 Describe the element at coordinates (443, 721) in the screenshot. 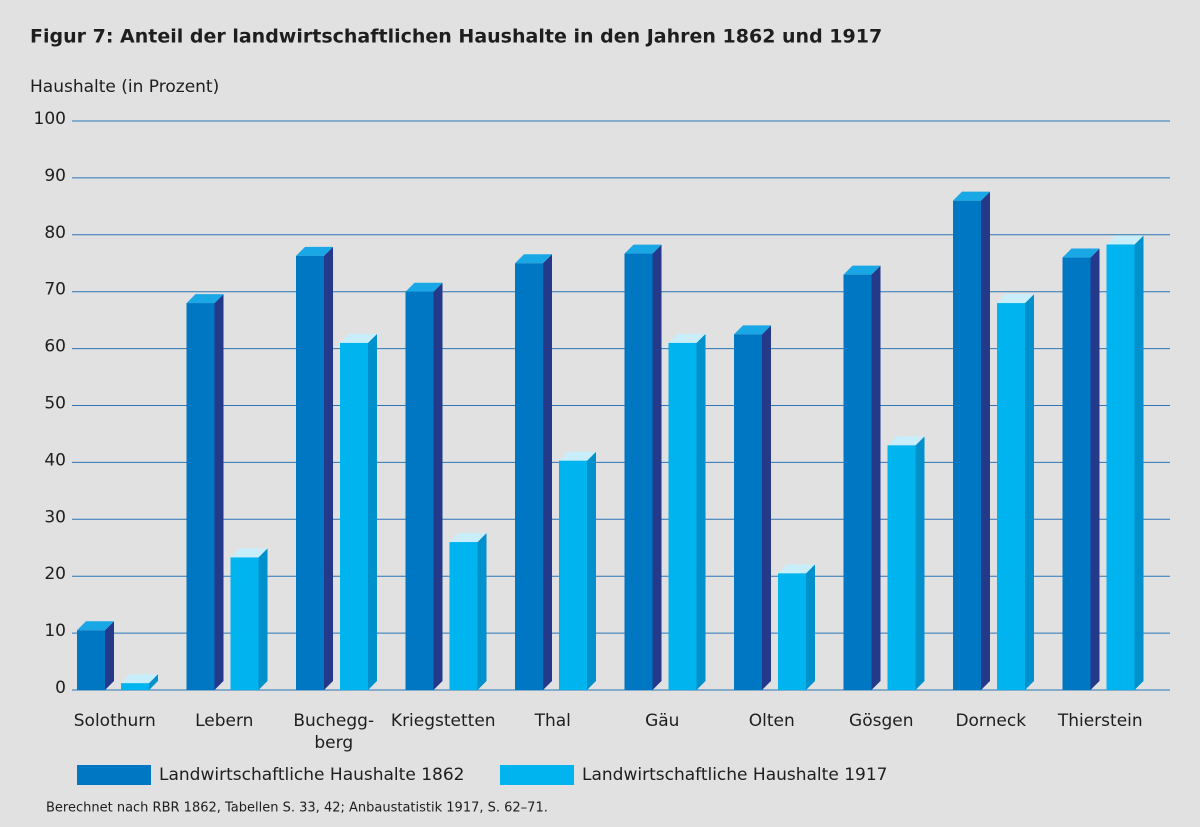

I see `x-tick-label: Kriegstetten` at that location.